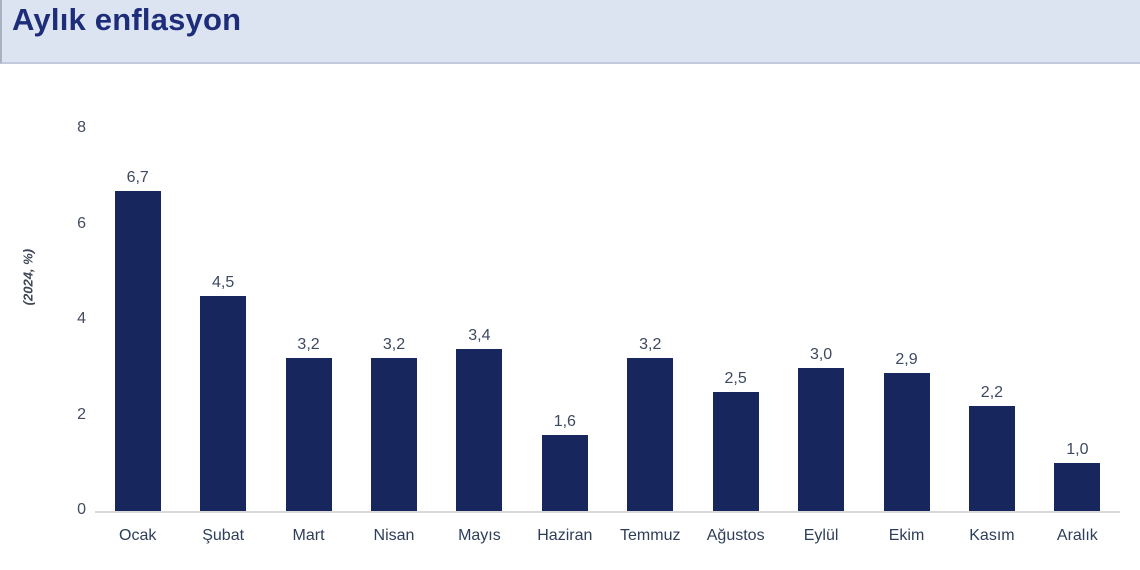 The height and width of the screenshot is (570, 1140). I want to click on page-title: Aylık enflasyon, so click(127, 19).